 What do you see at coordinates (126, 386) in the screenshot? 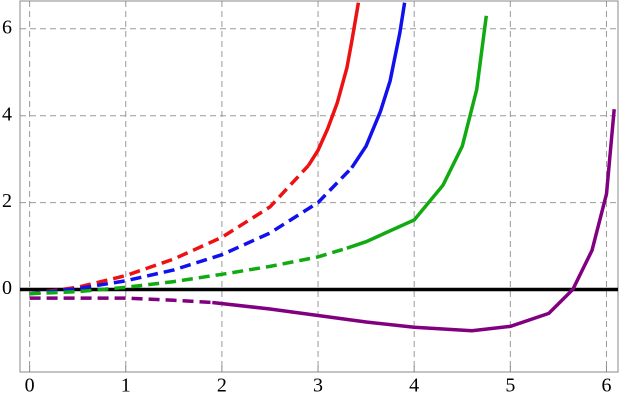
I see `x-tick-label: 1` at bounding box center [126, 386].